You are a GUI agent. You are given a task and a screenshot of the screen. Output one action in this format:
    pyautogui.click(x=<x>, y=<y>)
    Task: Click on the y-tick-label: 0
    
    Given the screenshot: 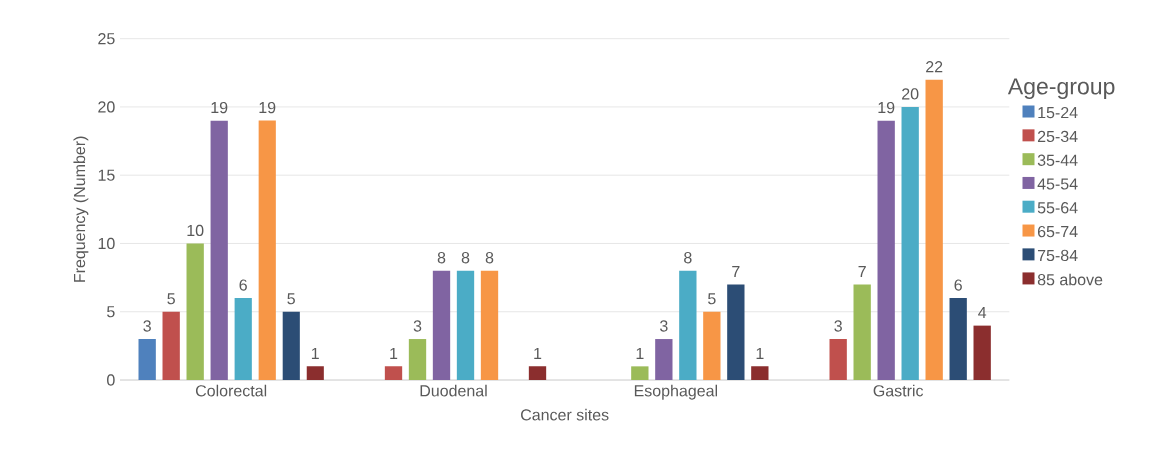 What is the action you would take?
    pyautogui.click(x=111, y=380)
    